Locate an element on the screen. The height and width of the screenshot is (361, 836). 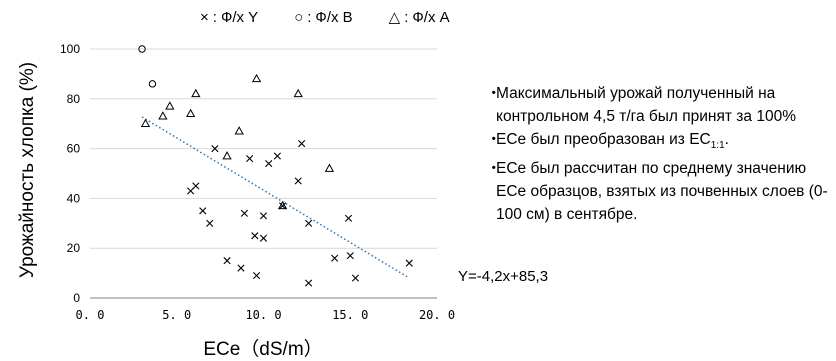
legend-label-b: Ф/х B is located at coordinates (334, 17).